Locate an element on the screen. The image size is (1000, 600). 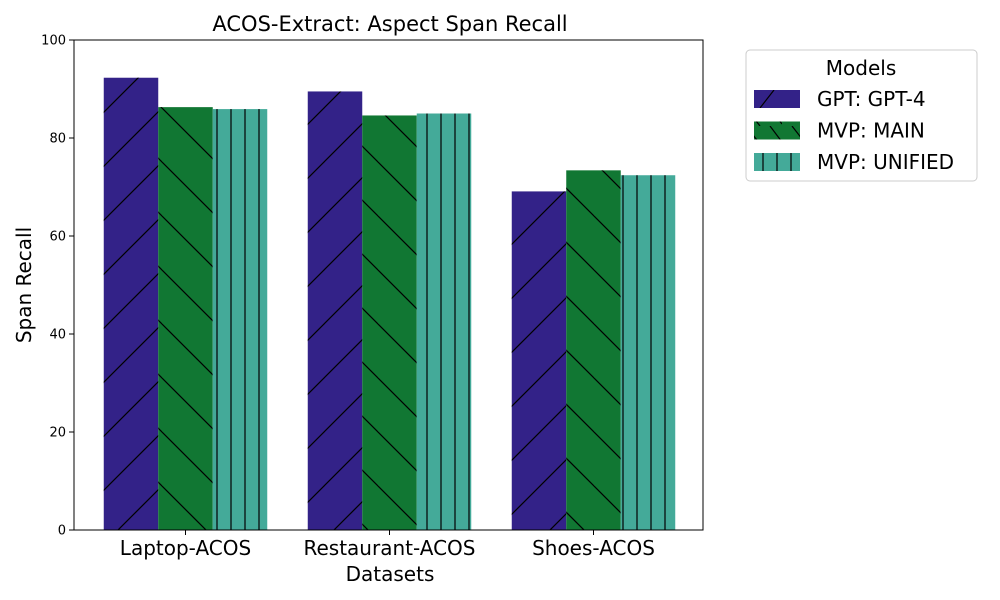
y-tick-label: 60 is located at coordinates (57, 237).